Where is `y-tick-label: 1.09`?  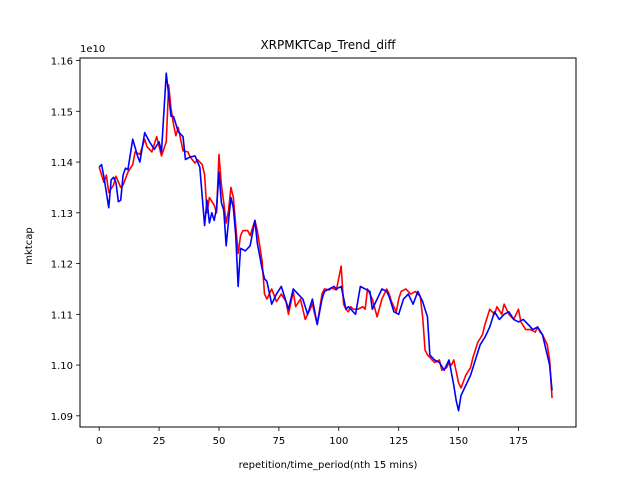
y-tick-label: 1.09 is located at coordinates (62, 417).